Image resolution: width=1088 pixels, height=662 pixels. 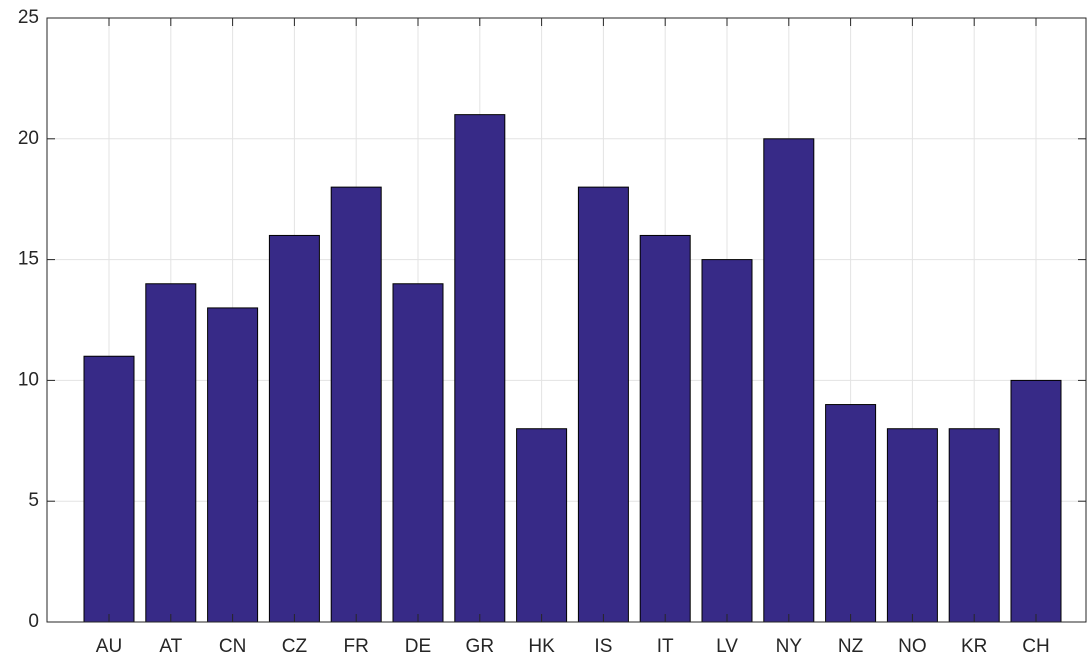 I want to click on x-tick-label: KR, so click(x=974, y=646).